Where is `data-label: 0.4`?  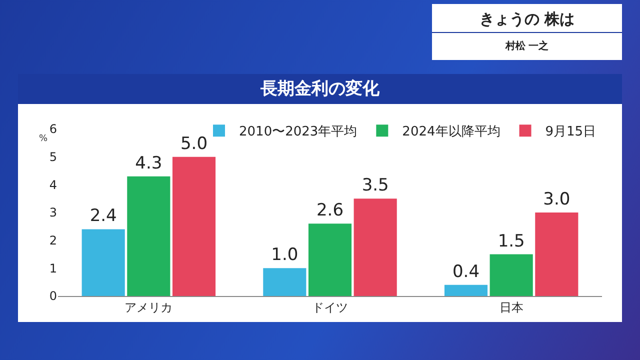 data-label: 0.4 is located at coordinates (466, 272).